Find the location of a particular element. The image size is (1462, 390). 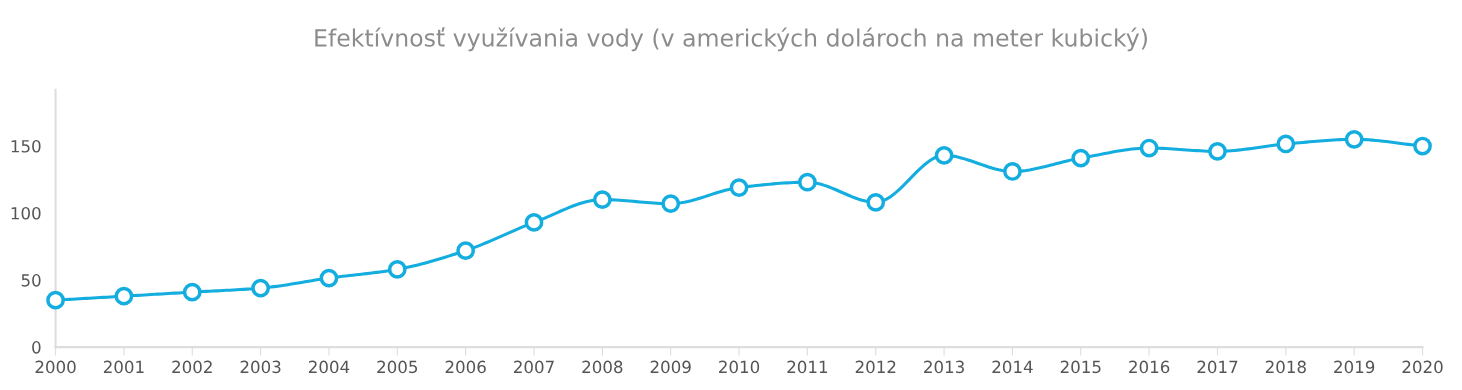

x-tick-label: 2009 is located at coordinates (670, 367).